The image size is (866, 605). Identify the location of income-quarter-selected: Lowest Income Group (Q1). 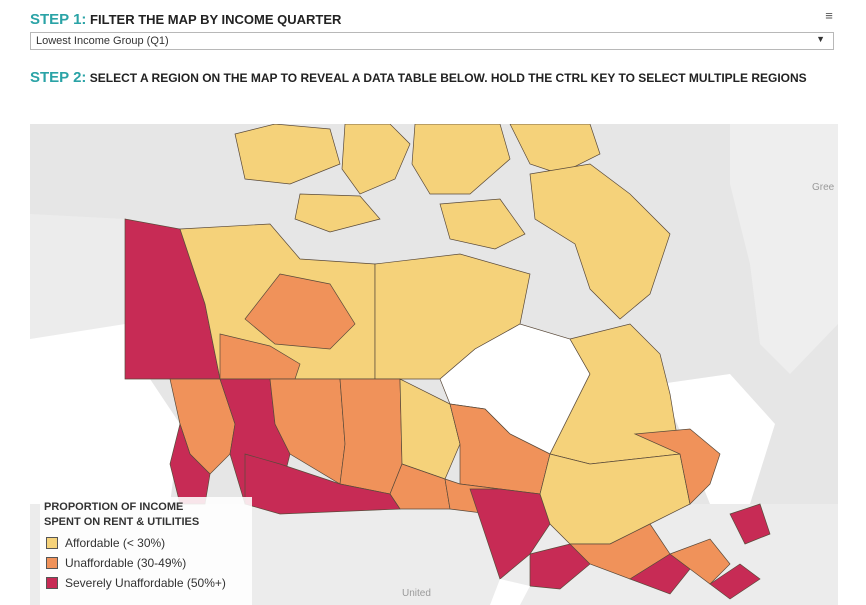
(102, 41).